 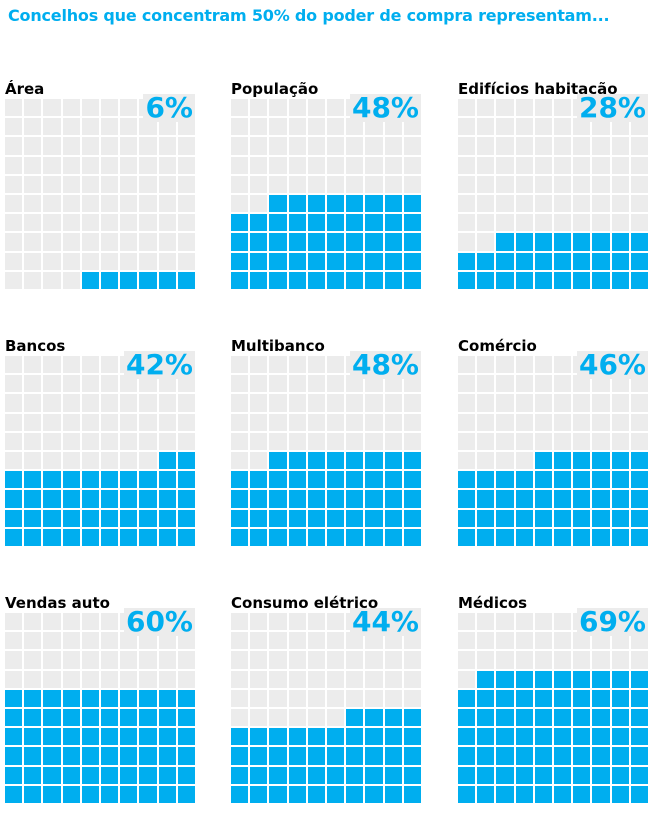 What do you see at coordinates (385, 621) in the screenshot?
I see `percent-label: 44%` at bounding box center [385, 621].